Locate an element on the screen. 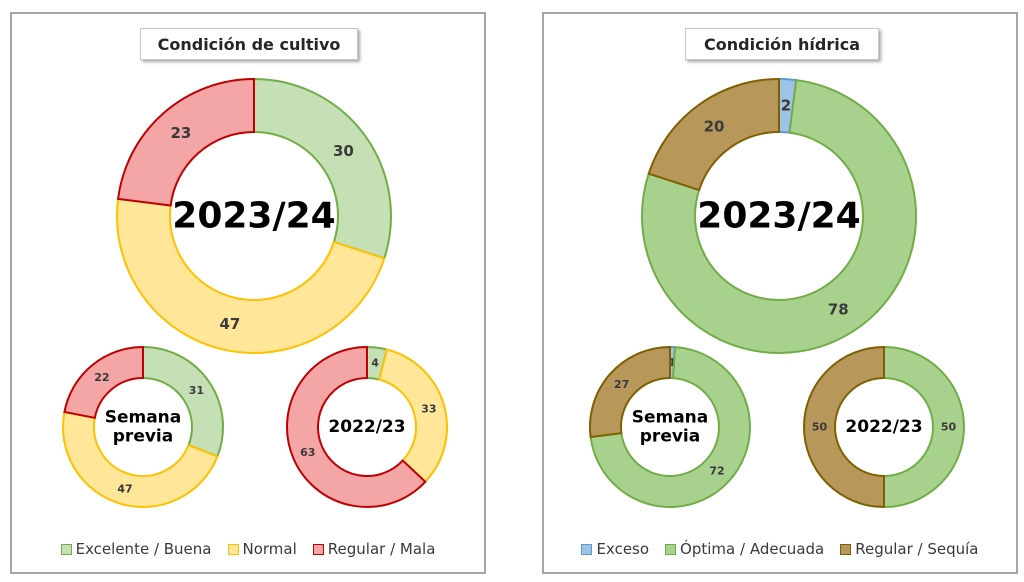 This screenshot has height=582, width=1024. legend-swatch-excelente is located at coordinates (66, 549).